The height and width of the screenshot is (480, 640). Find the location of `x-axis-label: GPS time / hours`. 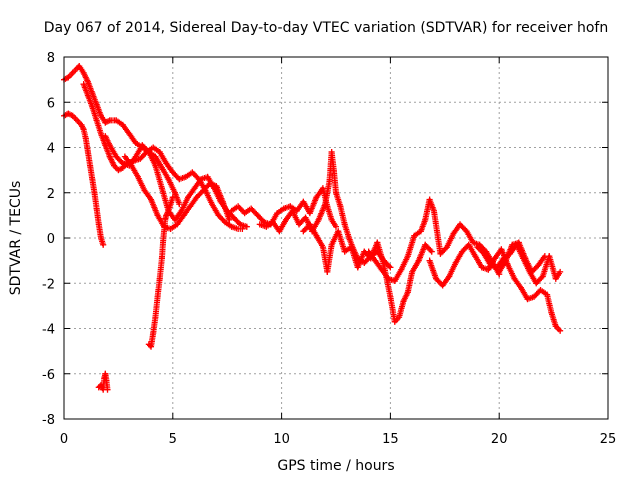

x-axis-label: GPS time / hours is located at coordinates (335, 466).